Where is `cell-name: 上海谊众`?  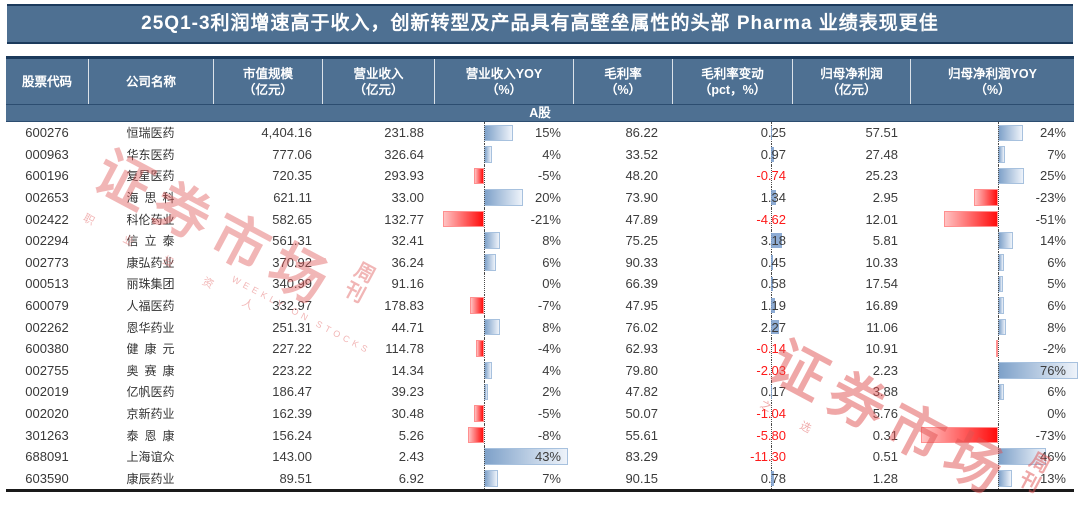
cell-name: 上海谊众 is located at coordinates (150, 457).